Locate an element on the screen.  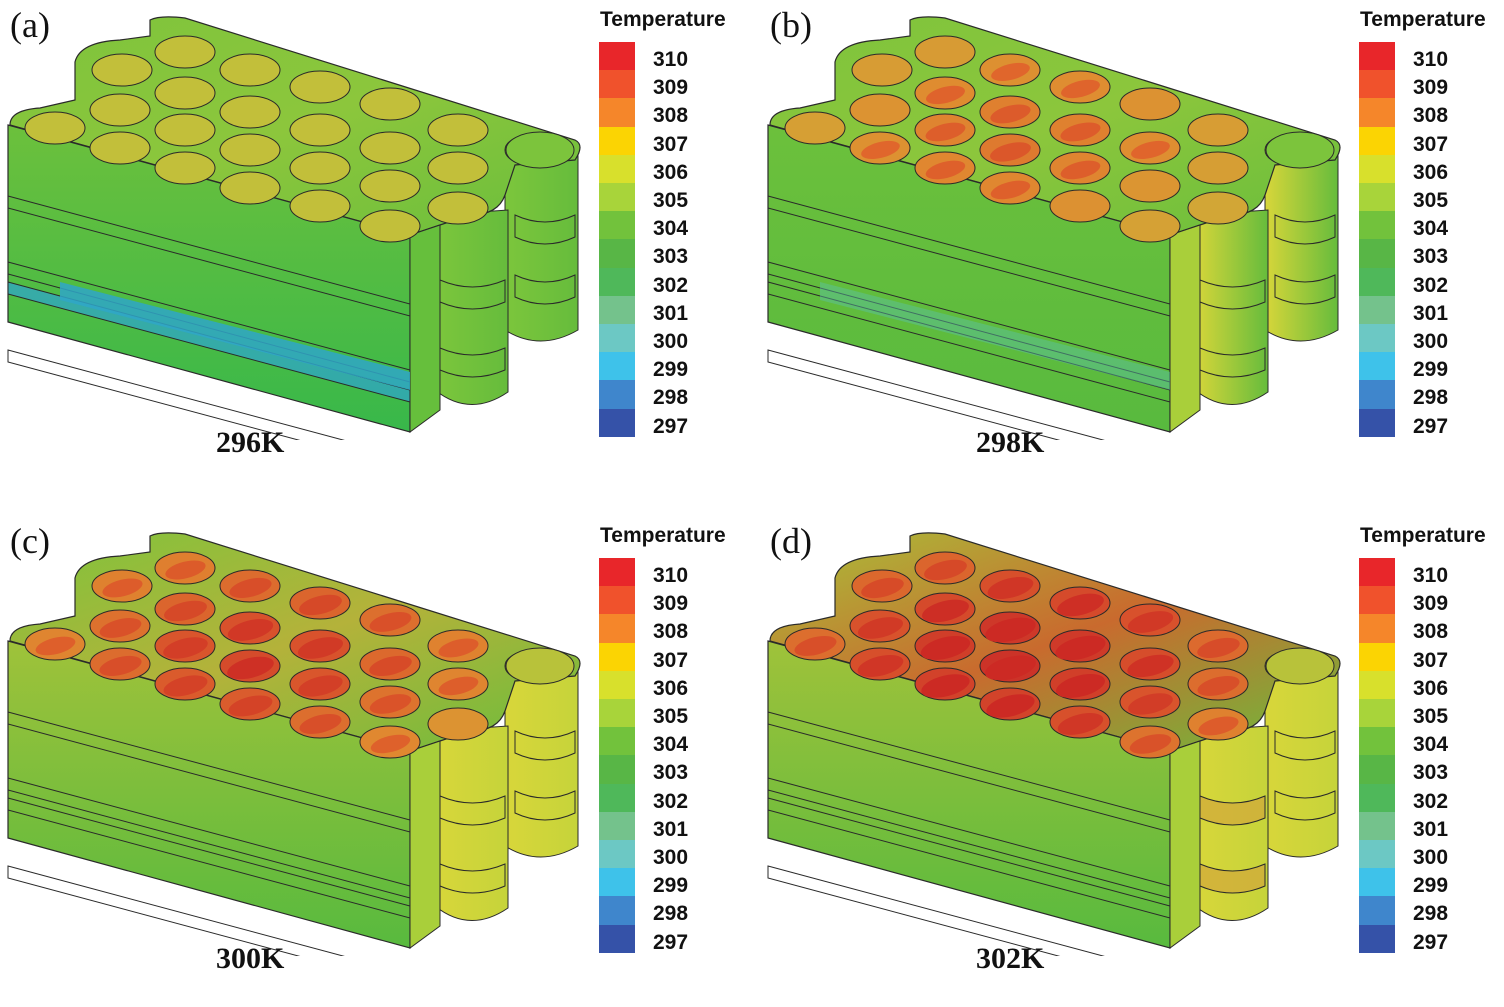
panel-caption: 296K is located at coordinates (250, 442).